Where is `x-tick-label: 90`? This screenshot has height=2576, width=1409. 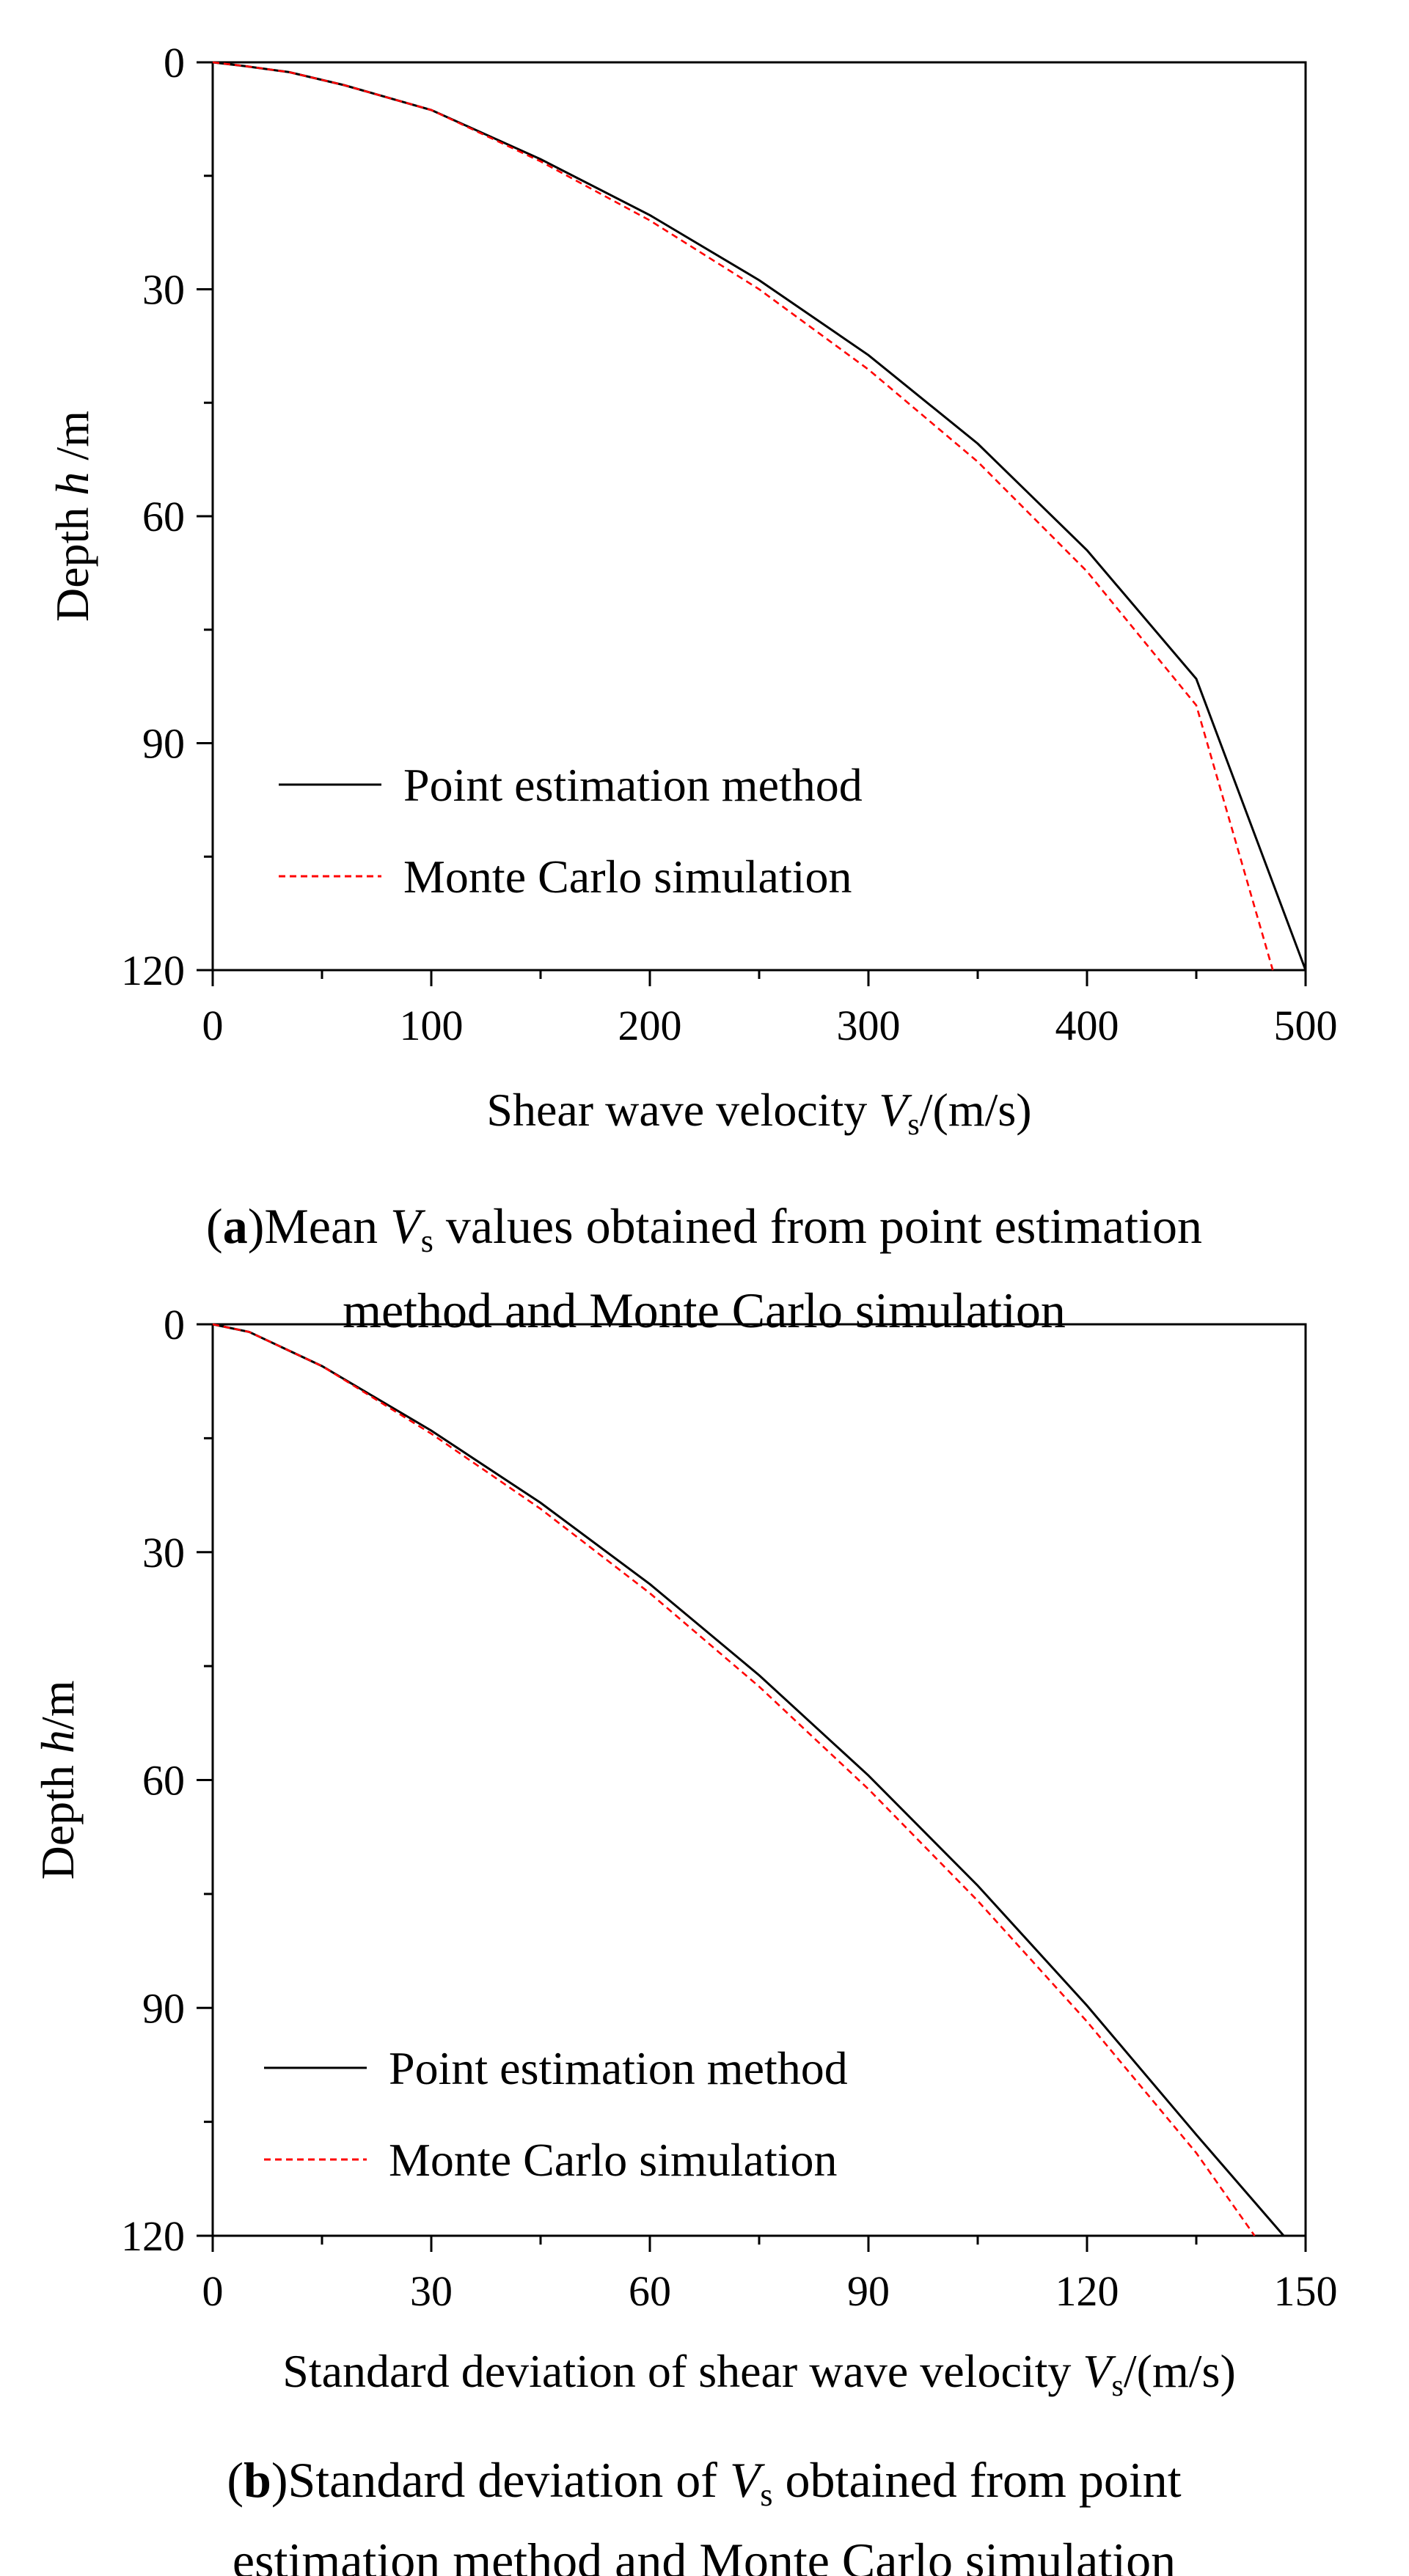
x-tick-label: 90 is located at coordinates (869, 2291).